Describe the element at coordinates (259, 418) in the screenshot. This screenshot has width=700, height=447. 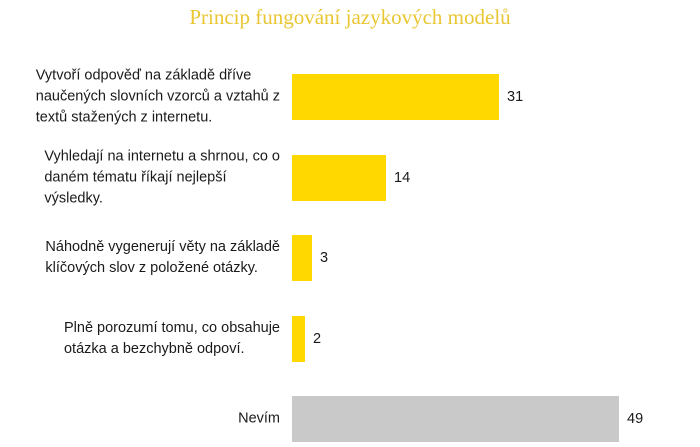
I see `category-label: Nevím` at that location.